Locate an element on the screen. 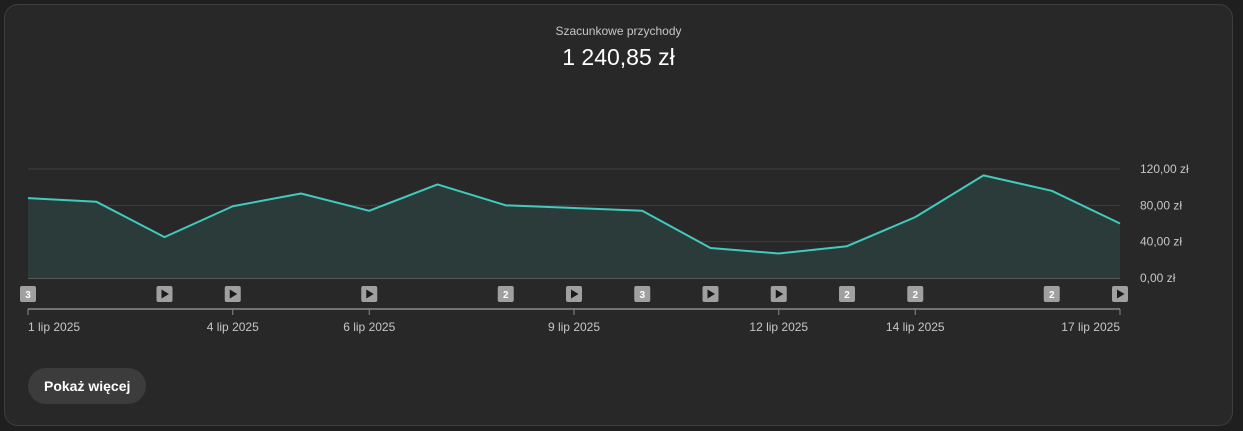 The height and width of the screenshot is (431, 1243). x-tick-label: 1 lip 2025 is located at coordinates (54, 327).